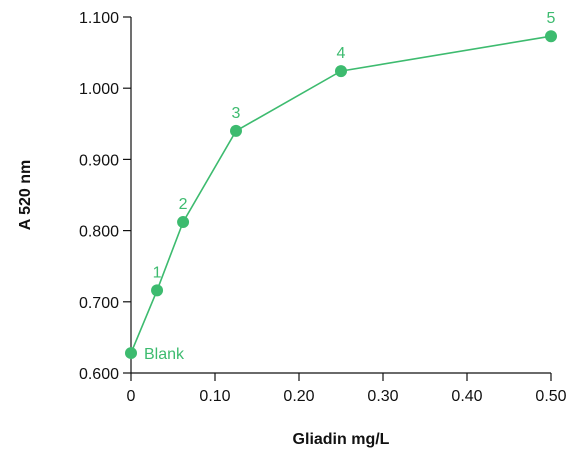  Describe the element at coordinates (99, 374) in the screenshot. I see `y-tick-label: 0.600` at that location.